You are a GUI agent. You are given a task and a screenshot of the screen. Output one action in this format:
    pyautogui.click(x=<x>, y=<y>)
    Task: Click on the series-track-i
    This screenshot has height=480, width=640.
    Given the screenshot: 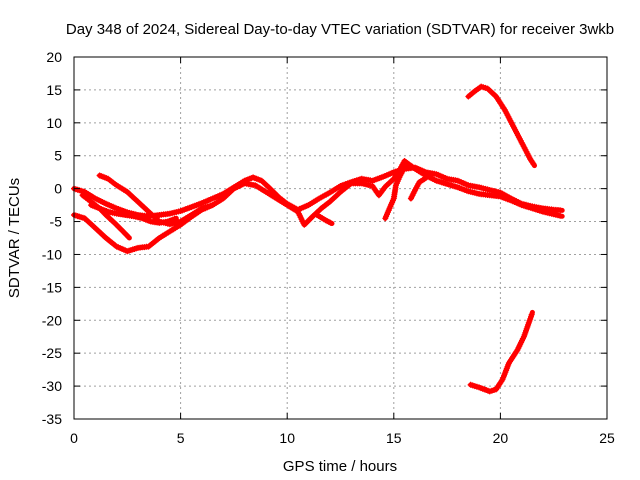 What is the action you would take?
    pyautogui.click(x=501, y=126)
    